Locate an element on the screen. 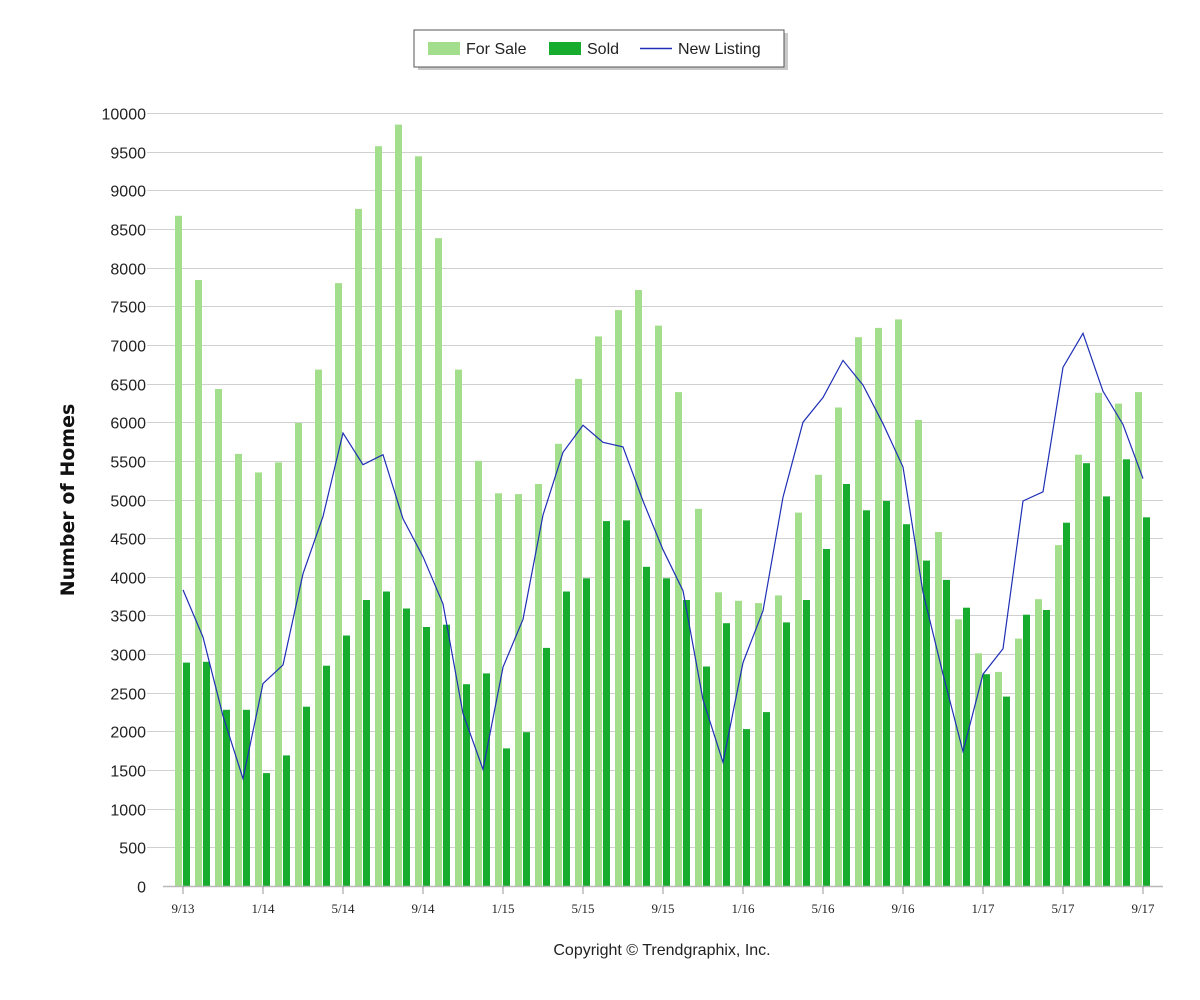 This screenshot has height=1000, width=1200. legend-item-new-listing: New Listing is located at coordinates (700, 49).